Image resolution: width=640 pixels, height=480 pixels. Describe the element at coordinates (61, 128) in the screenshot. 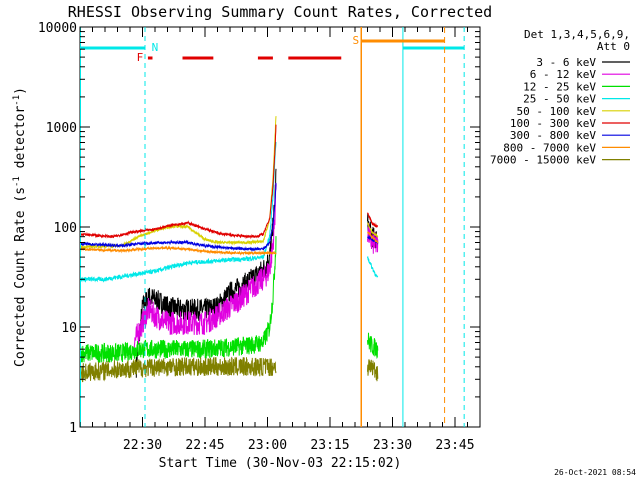

I see `y-tick-label-1000: 1000` at that location.